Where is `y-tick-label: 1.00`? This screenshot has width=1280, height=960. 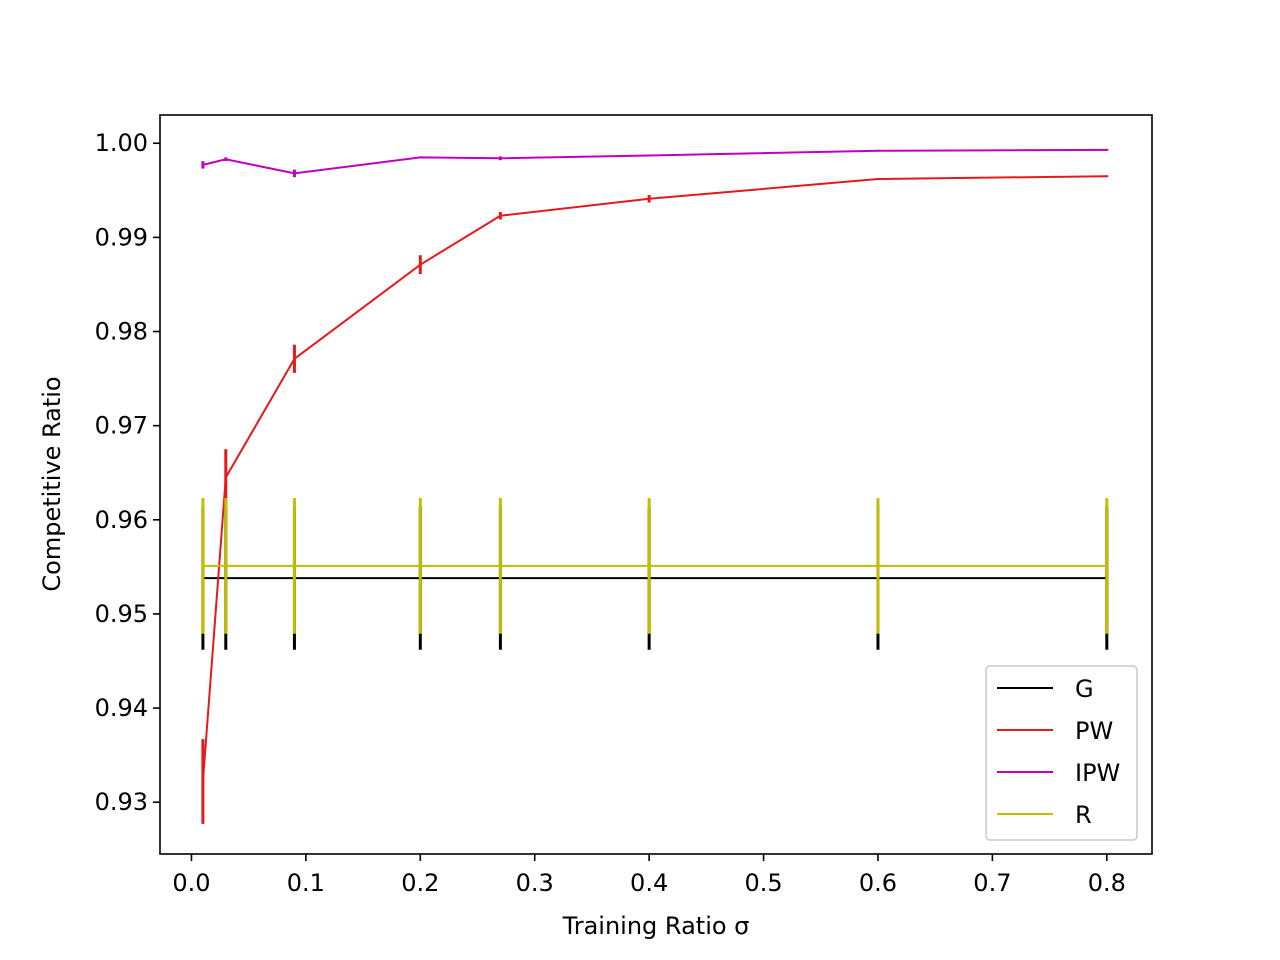
y-tick-label: 1.00 is located at coordinates (121, 143).